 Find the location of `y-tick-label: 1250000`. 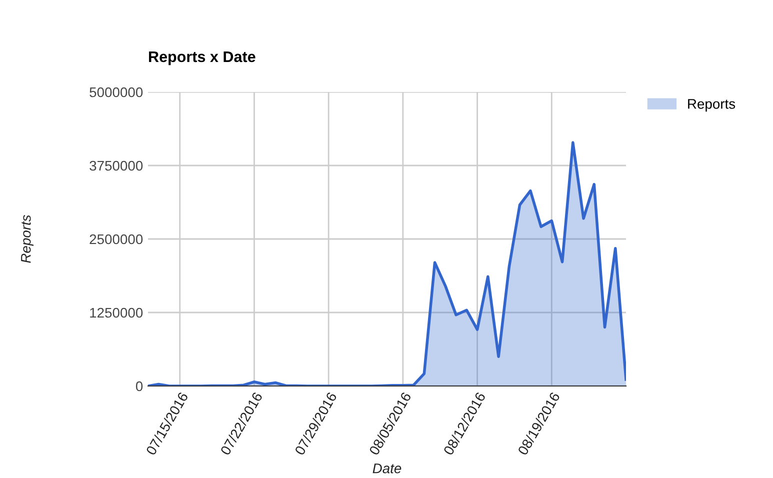

y-tick-label: 1250000 is located at coordinates (116, 313).